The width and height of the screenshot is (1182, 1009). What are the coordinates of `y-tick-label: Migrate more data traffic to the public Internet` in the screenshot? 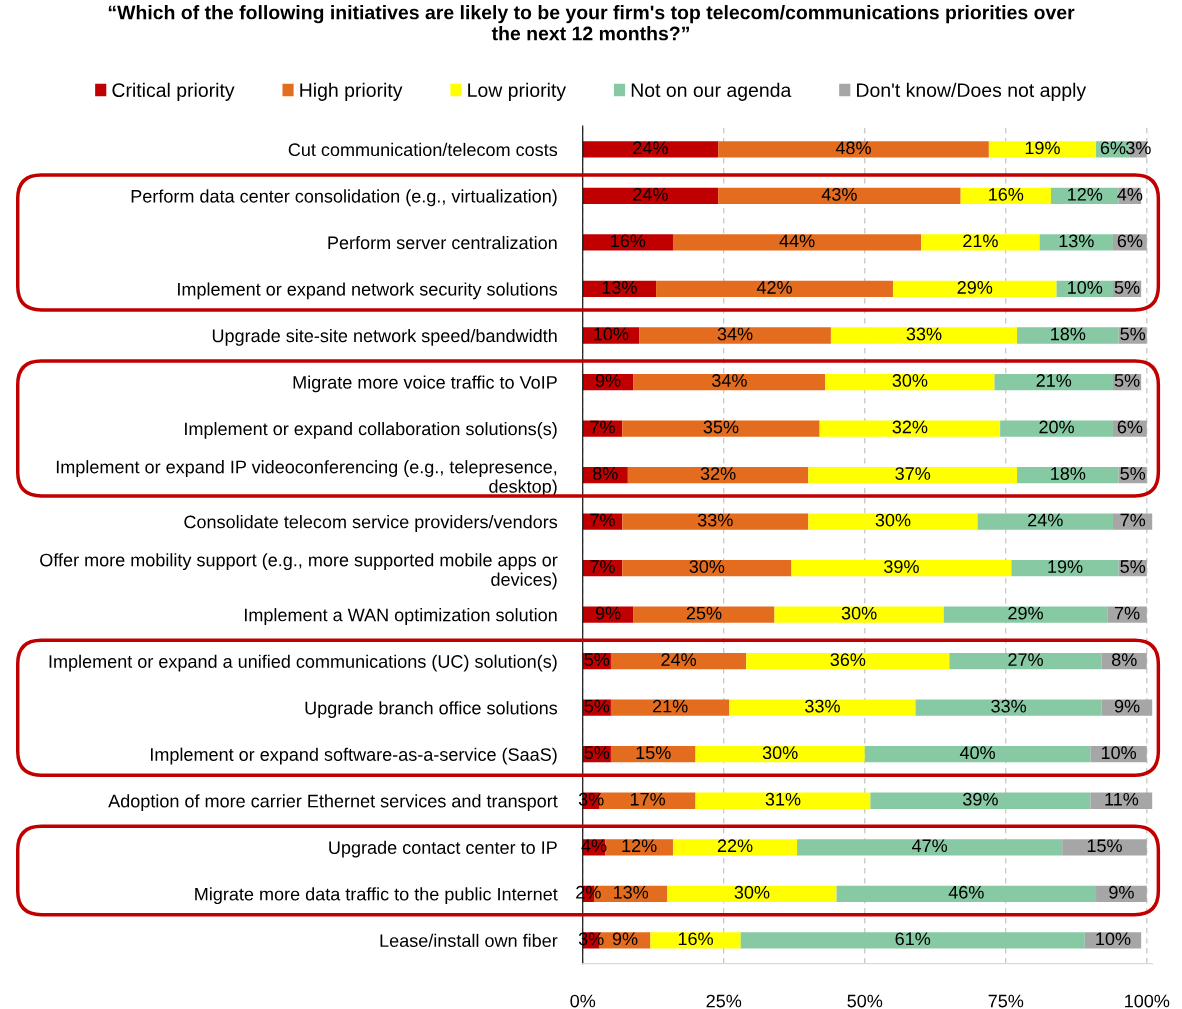 It's located at (376, 896).